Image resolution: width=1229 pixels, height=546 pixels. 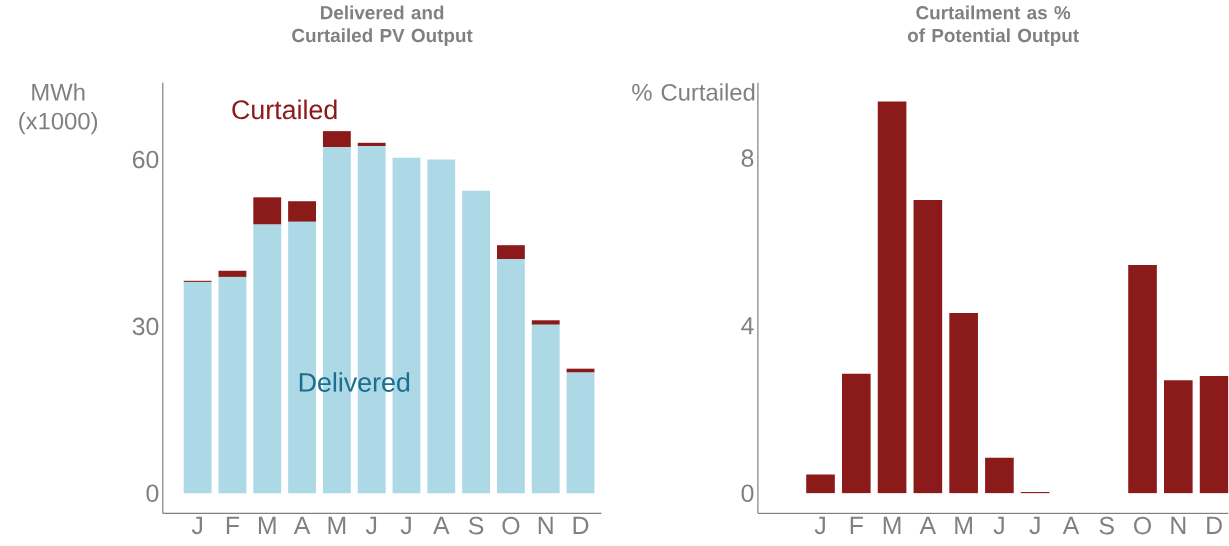 I want to click on y-axis-title: MWh (x1000), so click(x=58, y=109).